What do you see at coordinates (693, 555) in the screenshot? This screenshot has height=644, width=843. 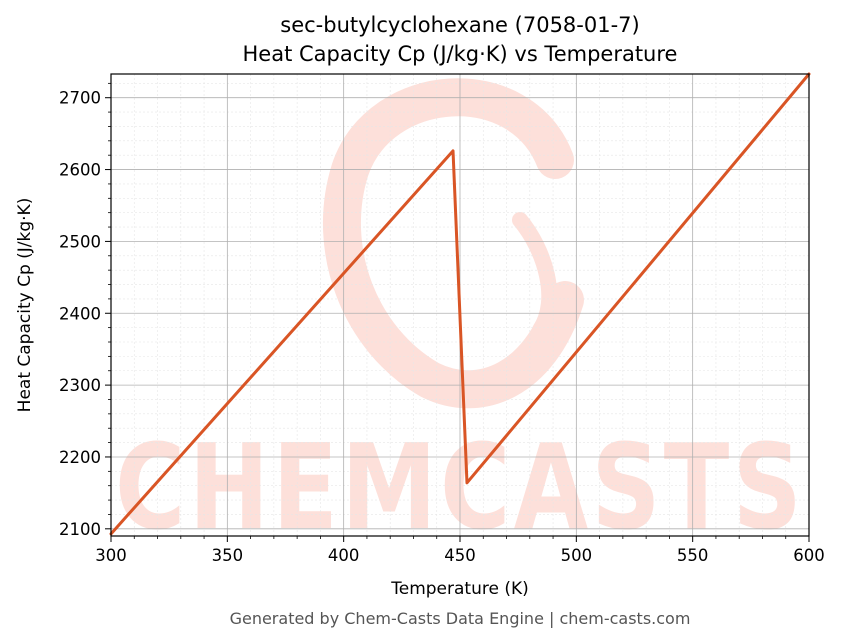 I see `x-tick-label: 550` at bounding box center [693, 555].